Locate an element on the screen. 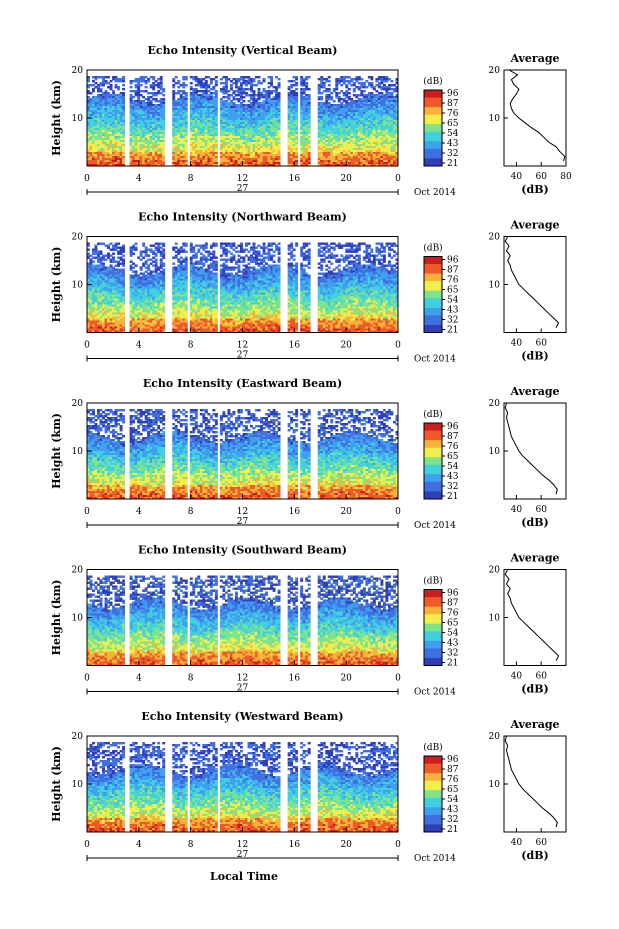 Image resolution: width=619 pixels, height=929 pixels. date-label: 27 is located at coordinates (243, 189).